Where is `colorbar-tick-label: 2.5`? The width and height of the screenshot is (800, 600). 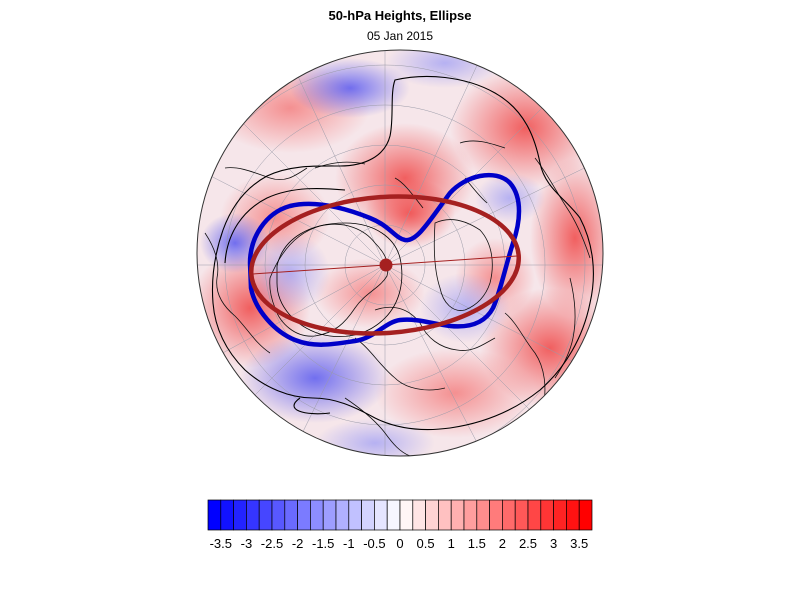 colorbar-tick-label: 2.5 is located at coordinates (528, 543).